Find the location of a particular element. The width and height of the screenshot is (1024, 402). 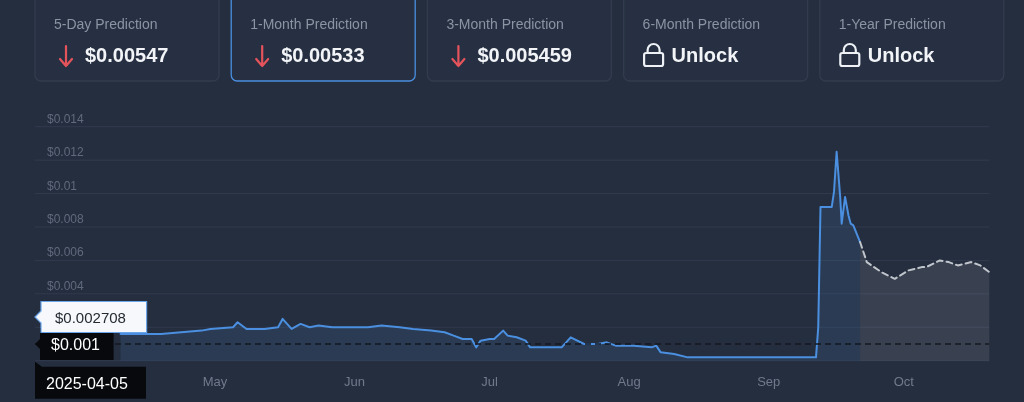

text: 2025-04-05 is located at coordinates (87, 383).